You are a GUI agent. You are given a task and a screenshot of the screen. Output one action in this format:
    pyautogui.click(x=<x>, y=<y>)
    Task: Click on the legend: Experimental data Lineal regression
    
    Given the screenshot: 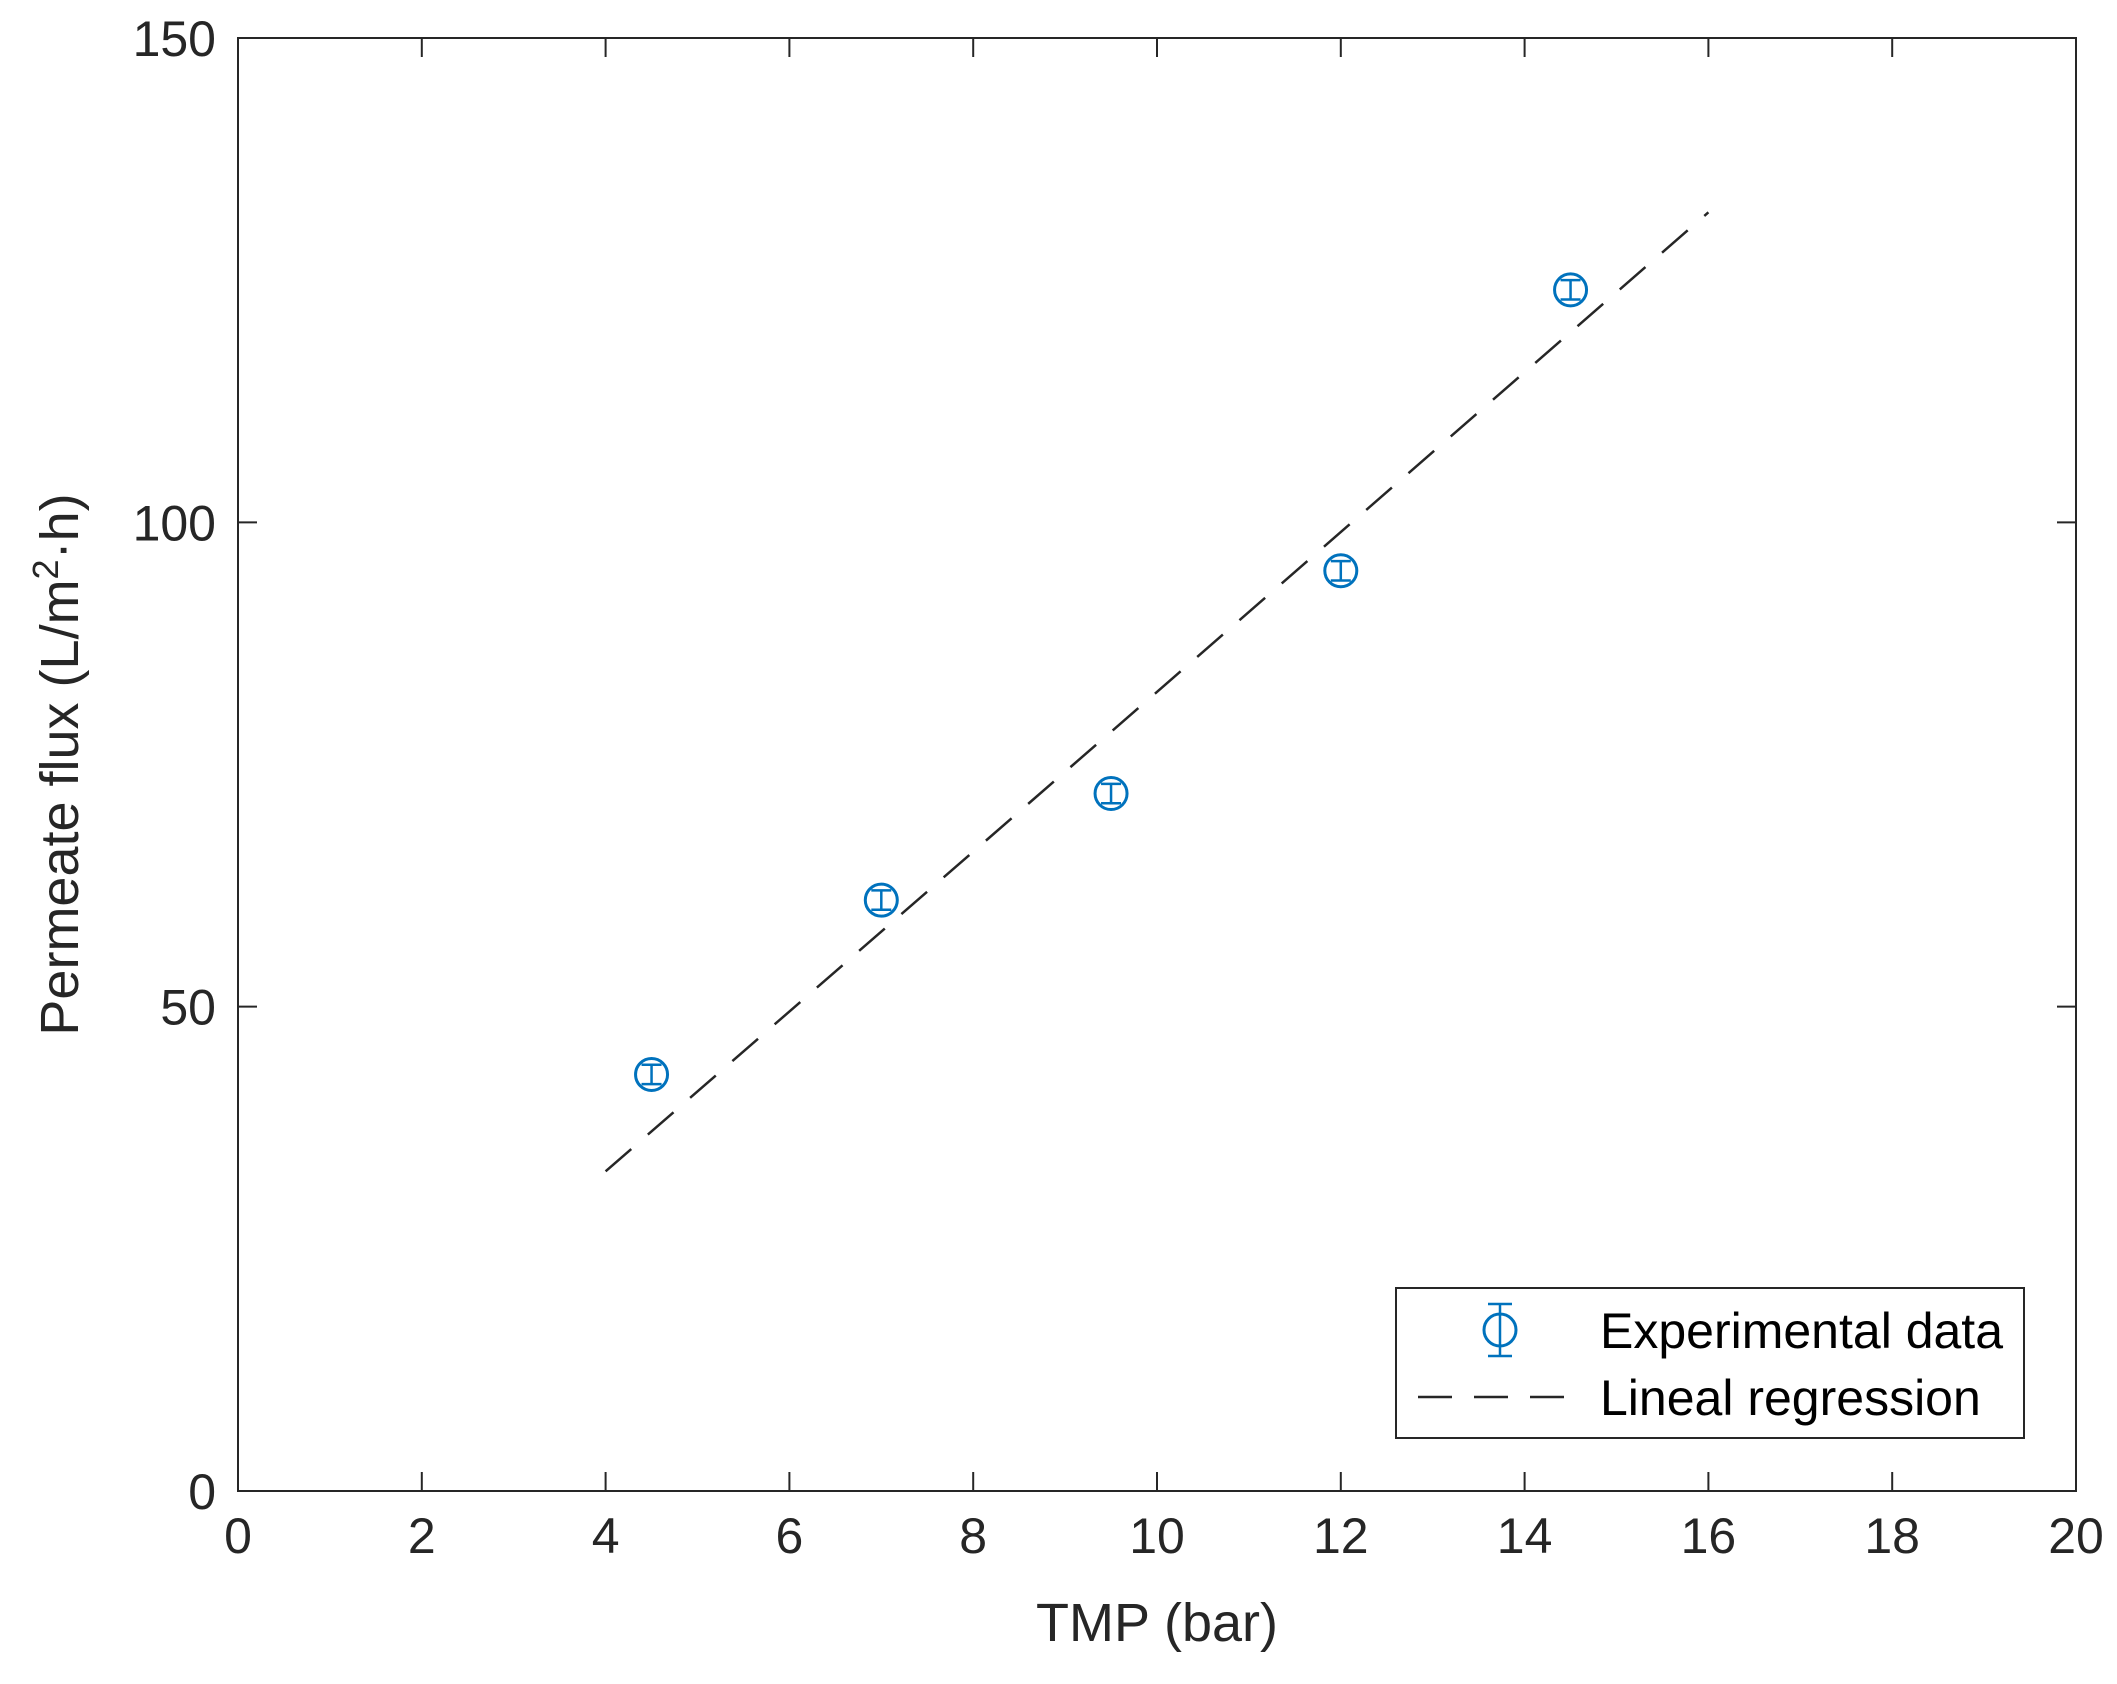 What is the action you would take?
    pyautogui.click(x=1710, y=1363)
    